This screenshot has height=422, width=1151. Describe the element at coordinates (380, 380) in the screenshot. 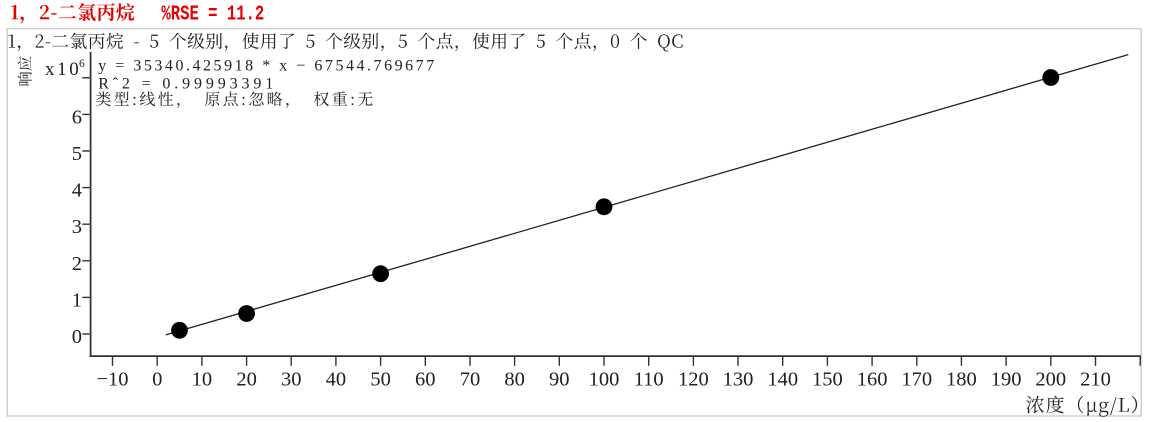

I see `svg-text: 50` at that location.